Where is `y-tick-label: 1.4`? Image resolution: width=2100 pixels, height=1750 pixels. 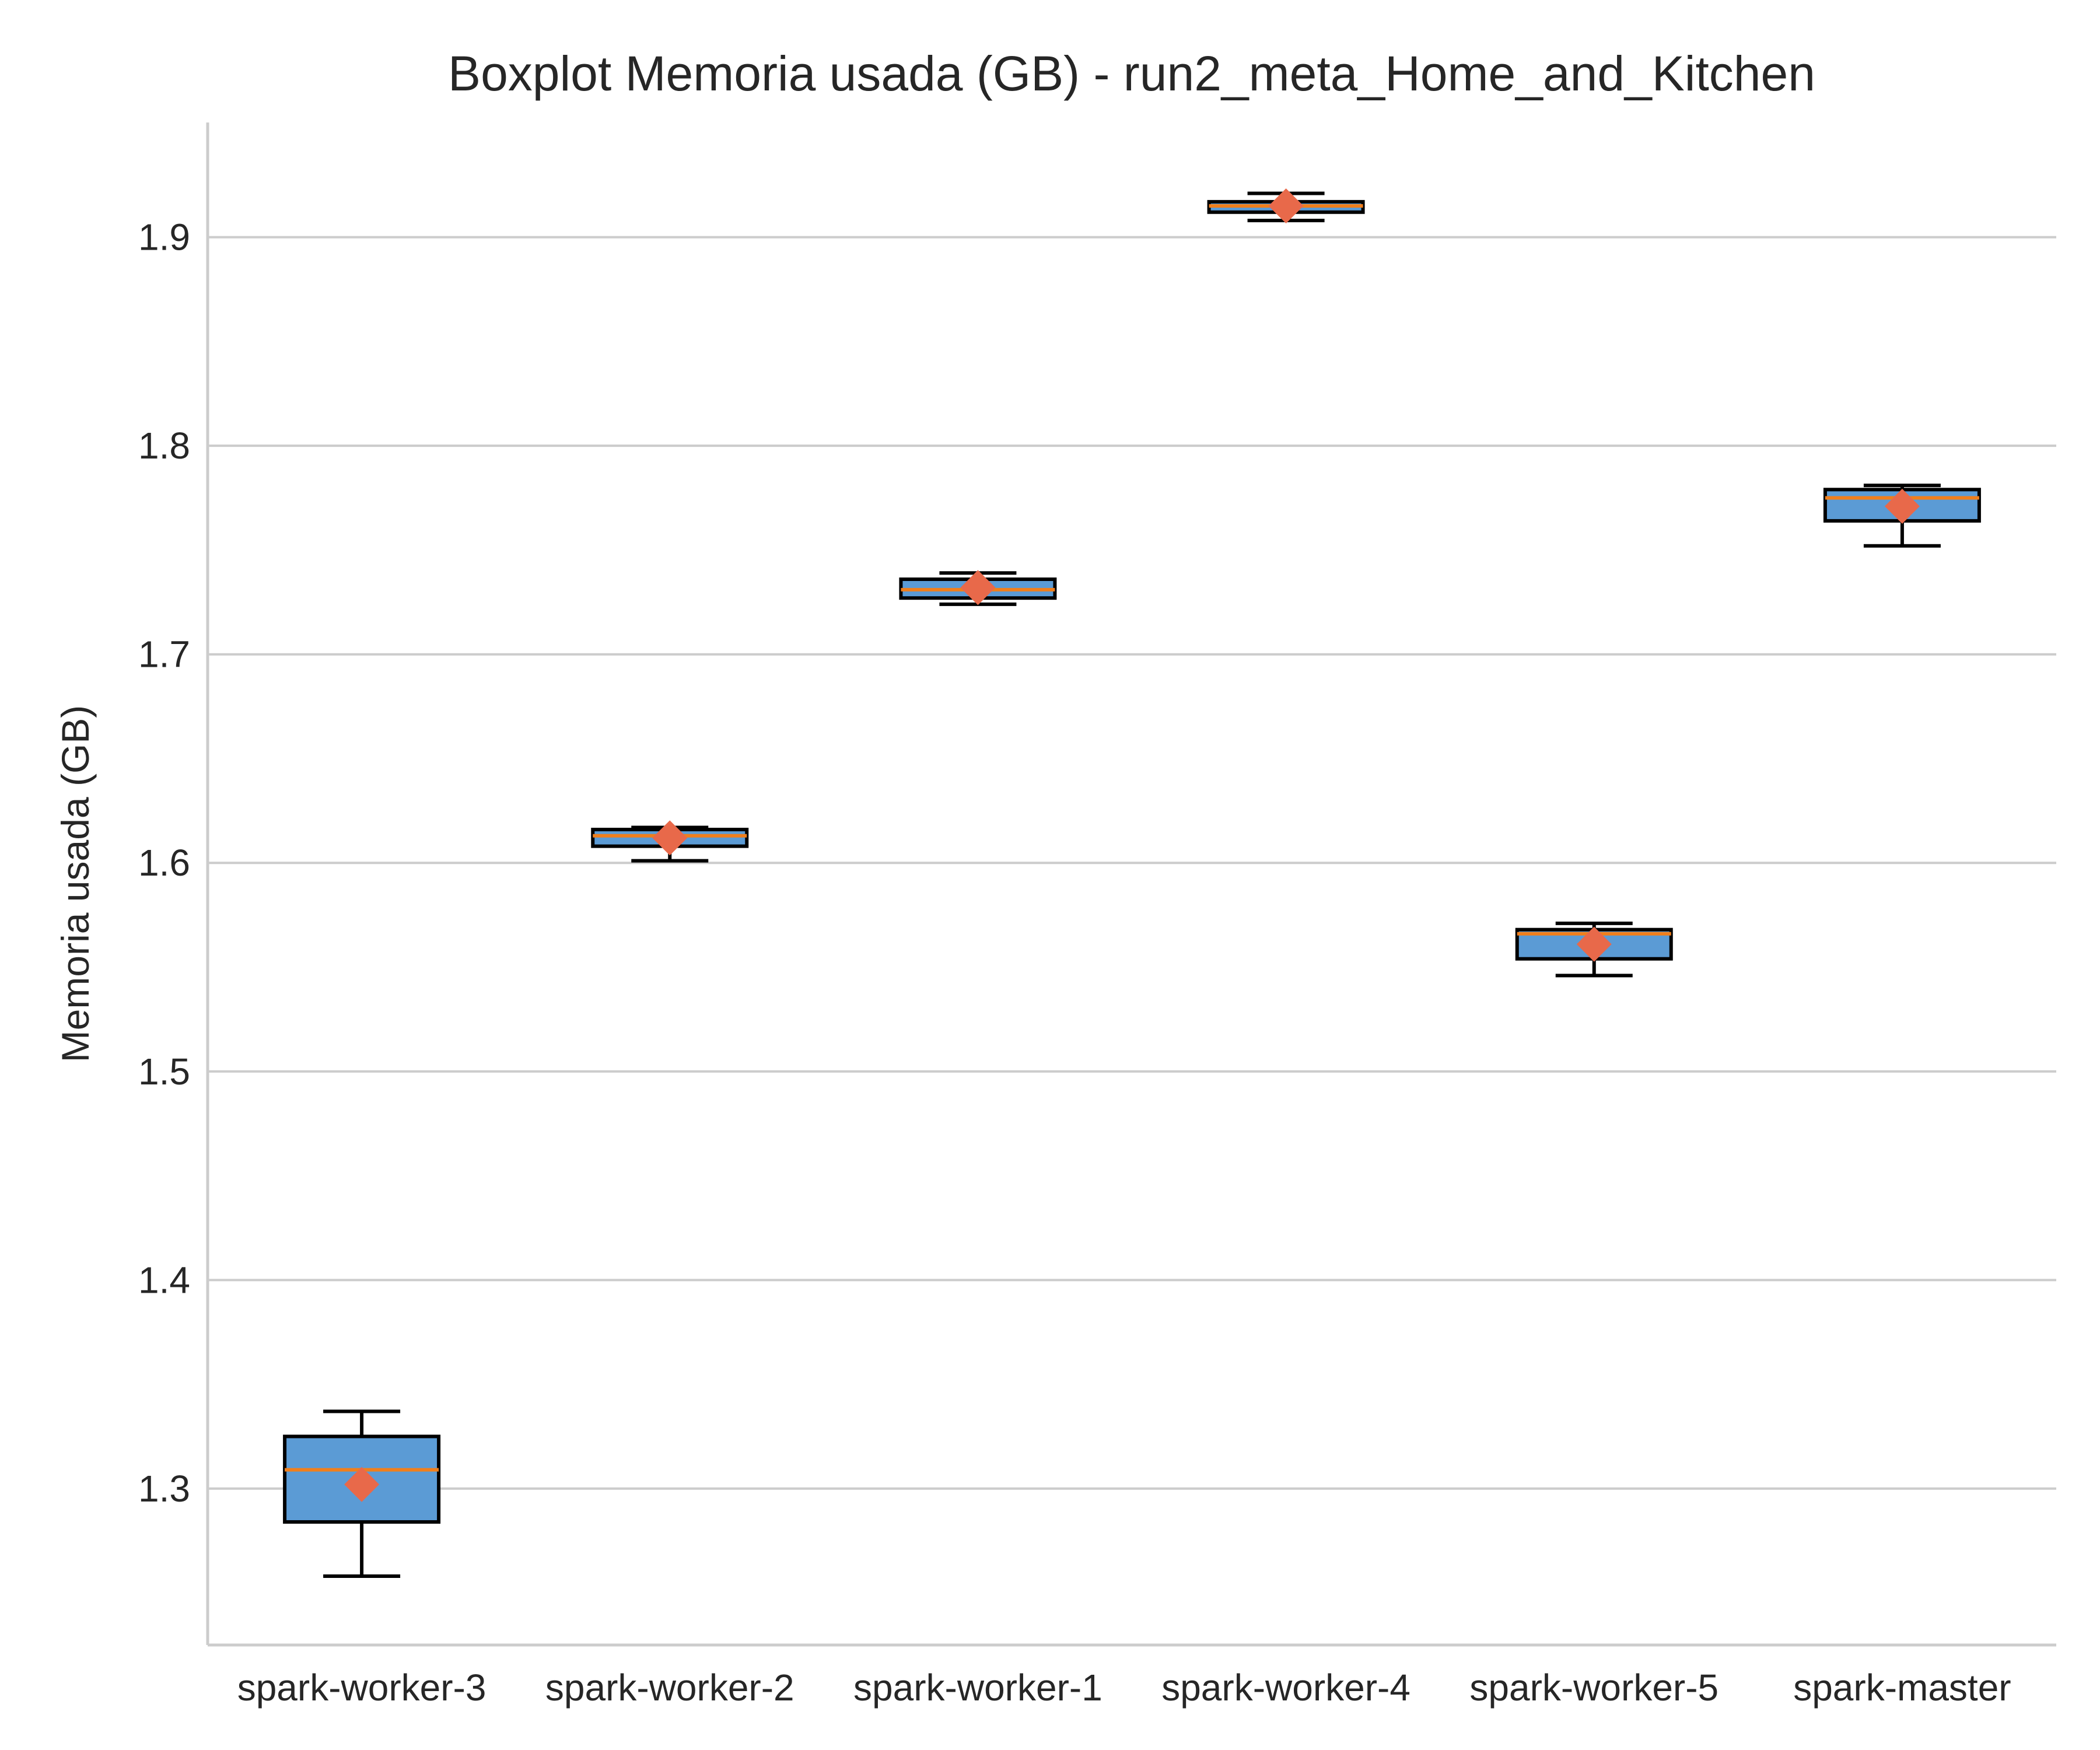
y-tick-label: 1.4 is located at coordinates (164, 1280).